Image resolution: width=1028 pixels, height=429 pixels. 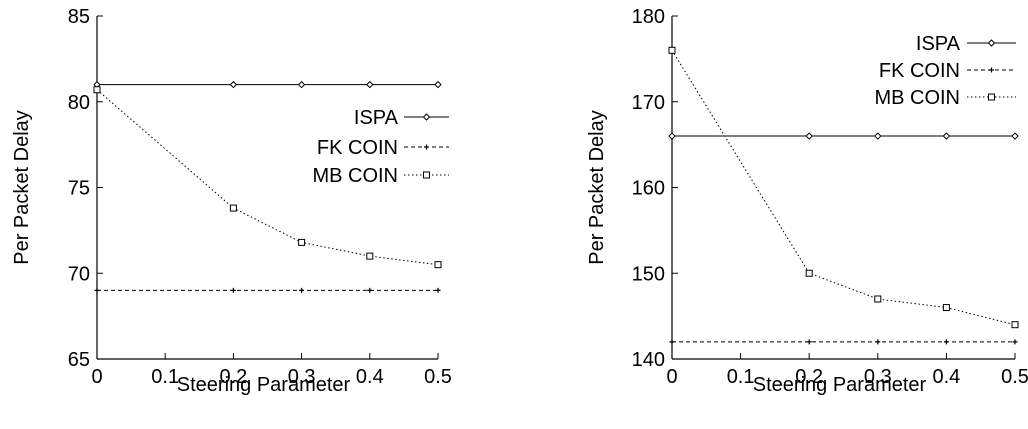 What do you see at coordinates (79, 189) in the screenshot?
I see `y-tick-label: 75` at bounding box center [79, 189].